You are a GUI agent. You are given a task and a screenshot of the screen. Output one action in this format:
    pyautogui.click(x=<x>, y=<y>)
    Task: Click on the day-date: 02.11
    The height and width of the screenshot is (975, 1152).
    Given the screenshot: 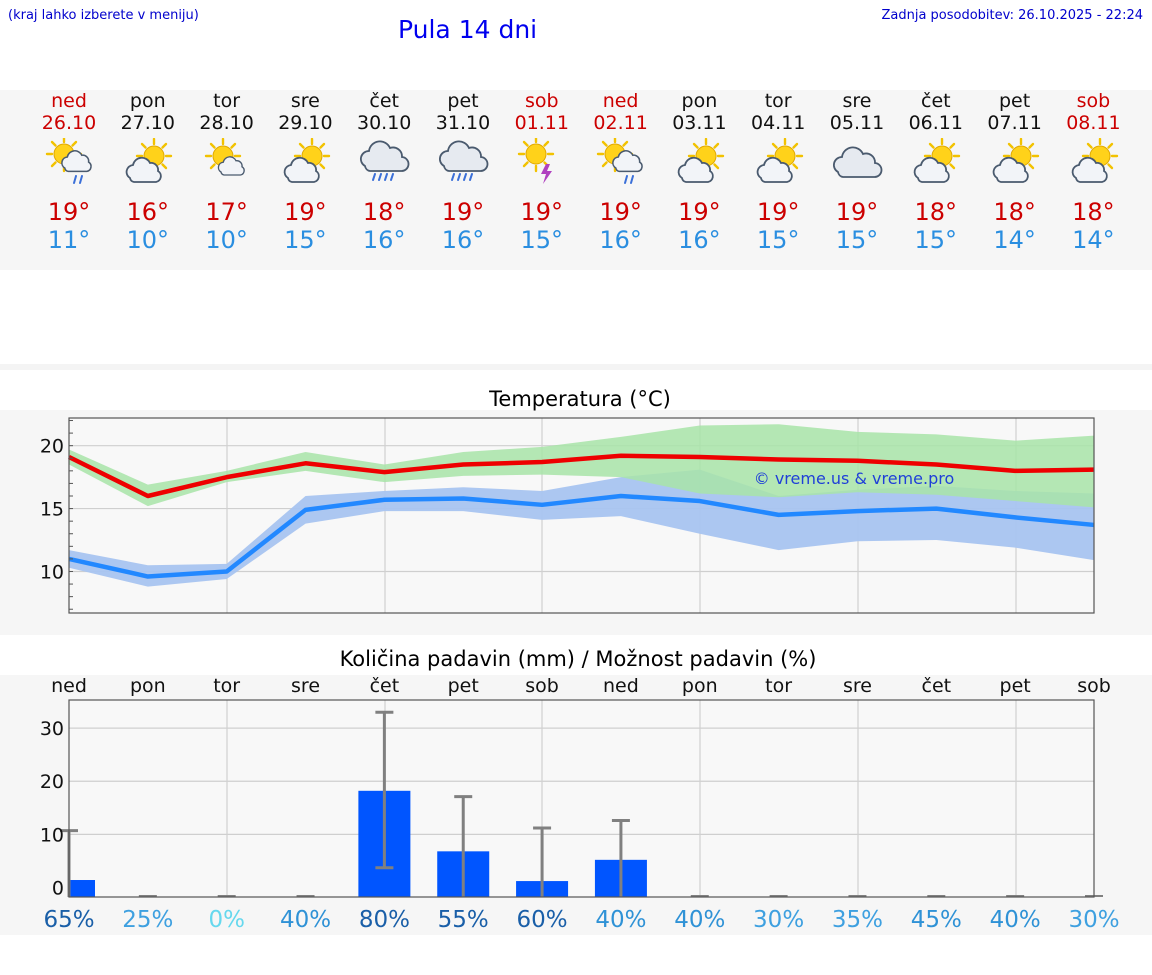 What is the action you would take?
    pyautogui.click(x=620, y=123)
    